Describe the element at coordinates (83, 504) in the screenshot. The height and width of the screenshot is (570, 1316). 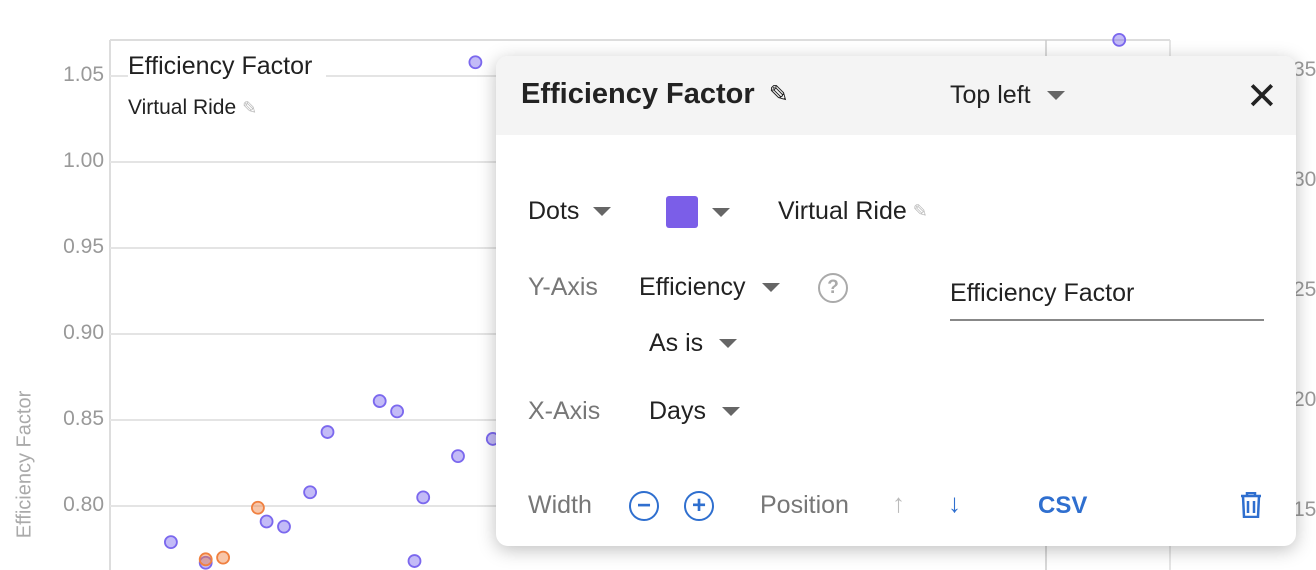
I see `y-tick-label: 0.80` at that location.